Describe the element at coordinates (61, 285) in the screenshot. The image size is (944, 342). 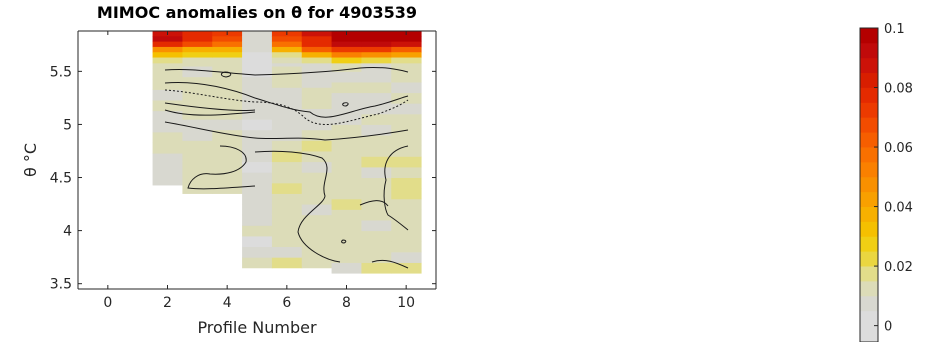
I see `y-tick-label: 3.5` at that location.